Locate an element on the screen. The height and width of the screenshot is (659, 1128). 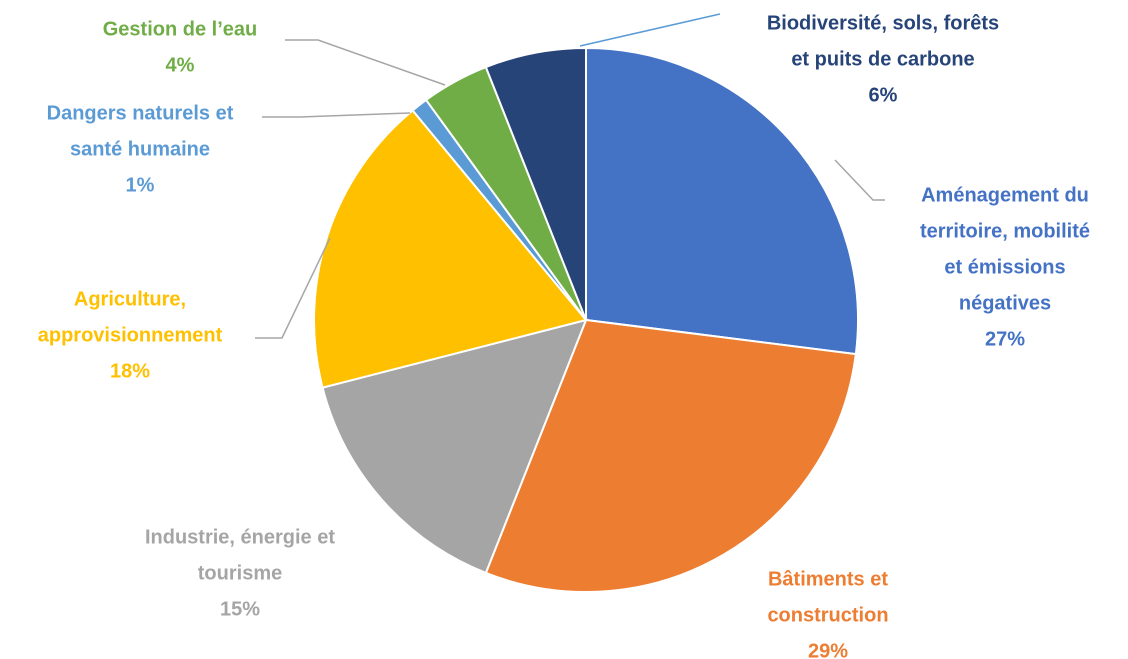
slice-label: territoire, mobilité is located at coordinates (1005, 231).